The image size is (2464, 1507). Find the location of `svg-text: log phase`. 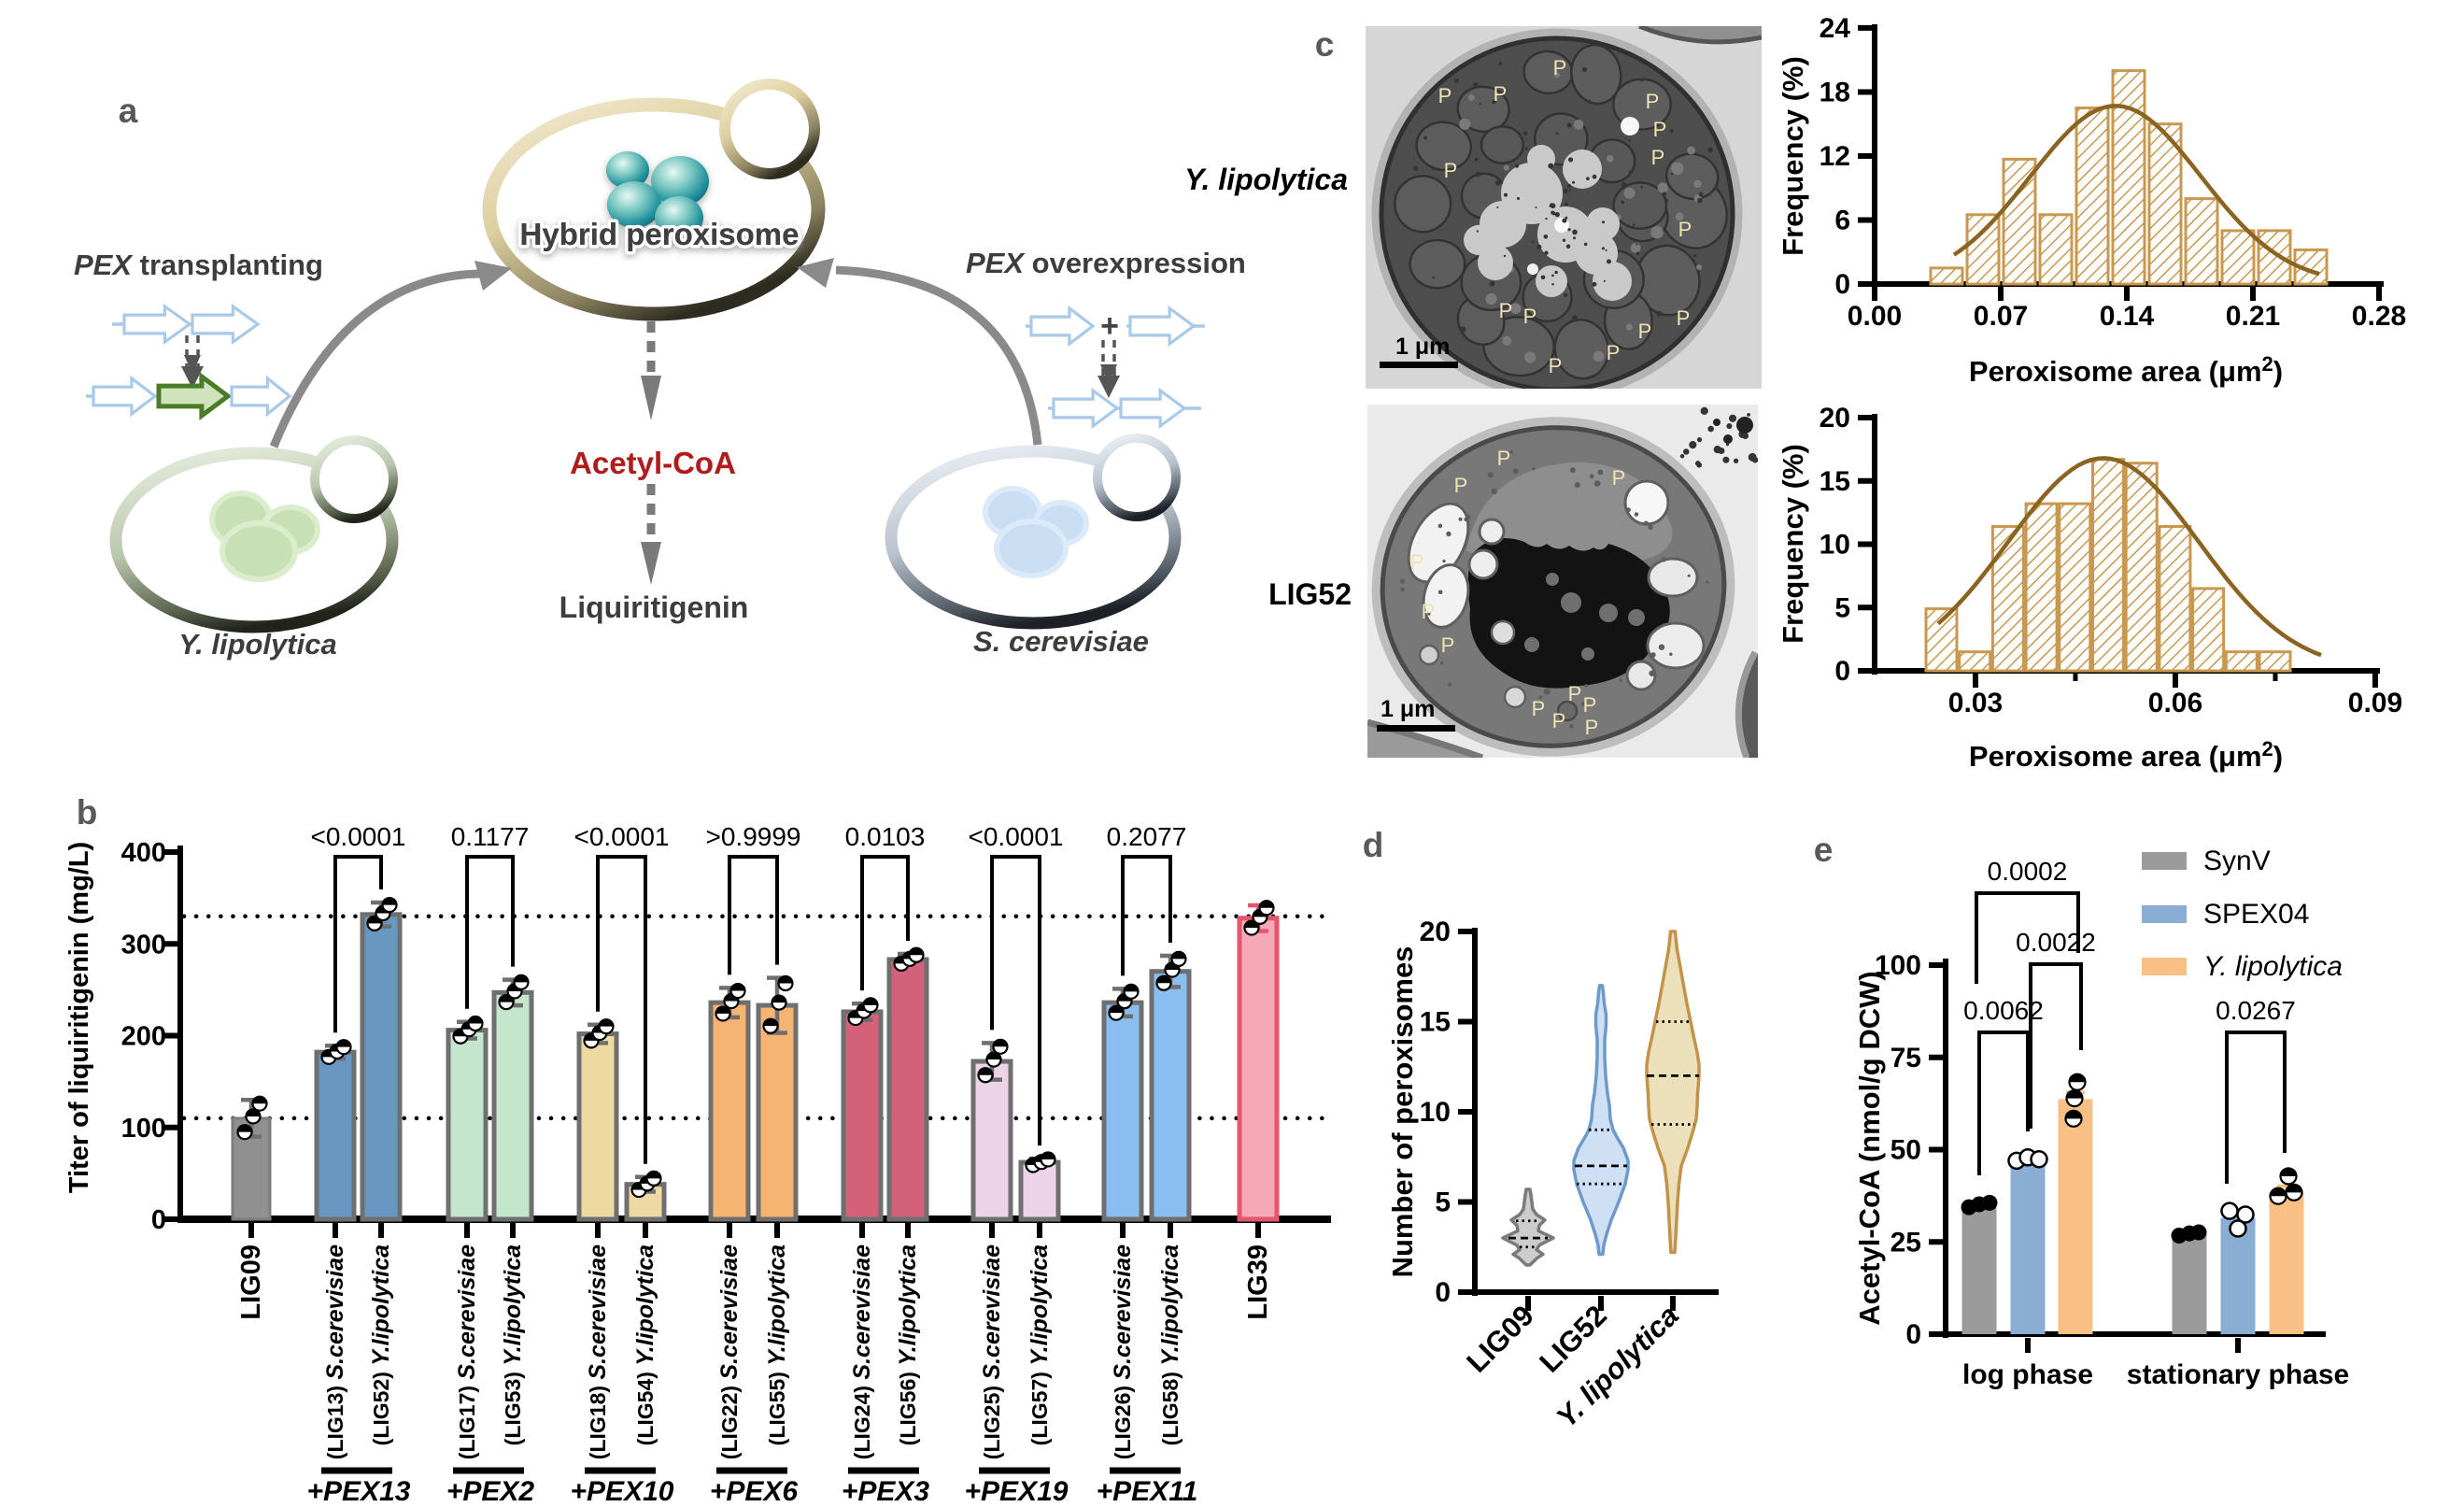

svg-text: log phase is located at coordinates (2027, 1374).